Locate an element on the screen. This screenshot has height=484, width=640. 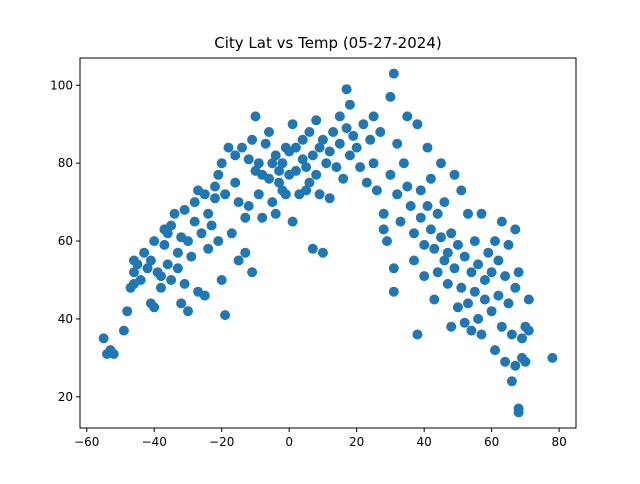
y-tick-label: 100 is located at coordinates (61, 85).